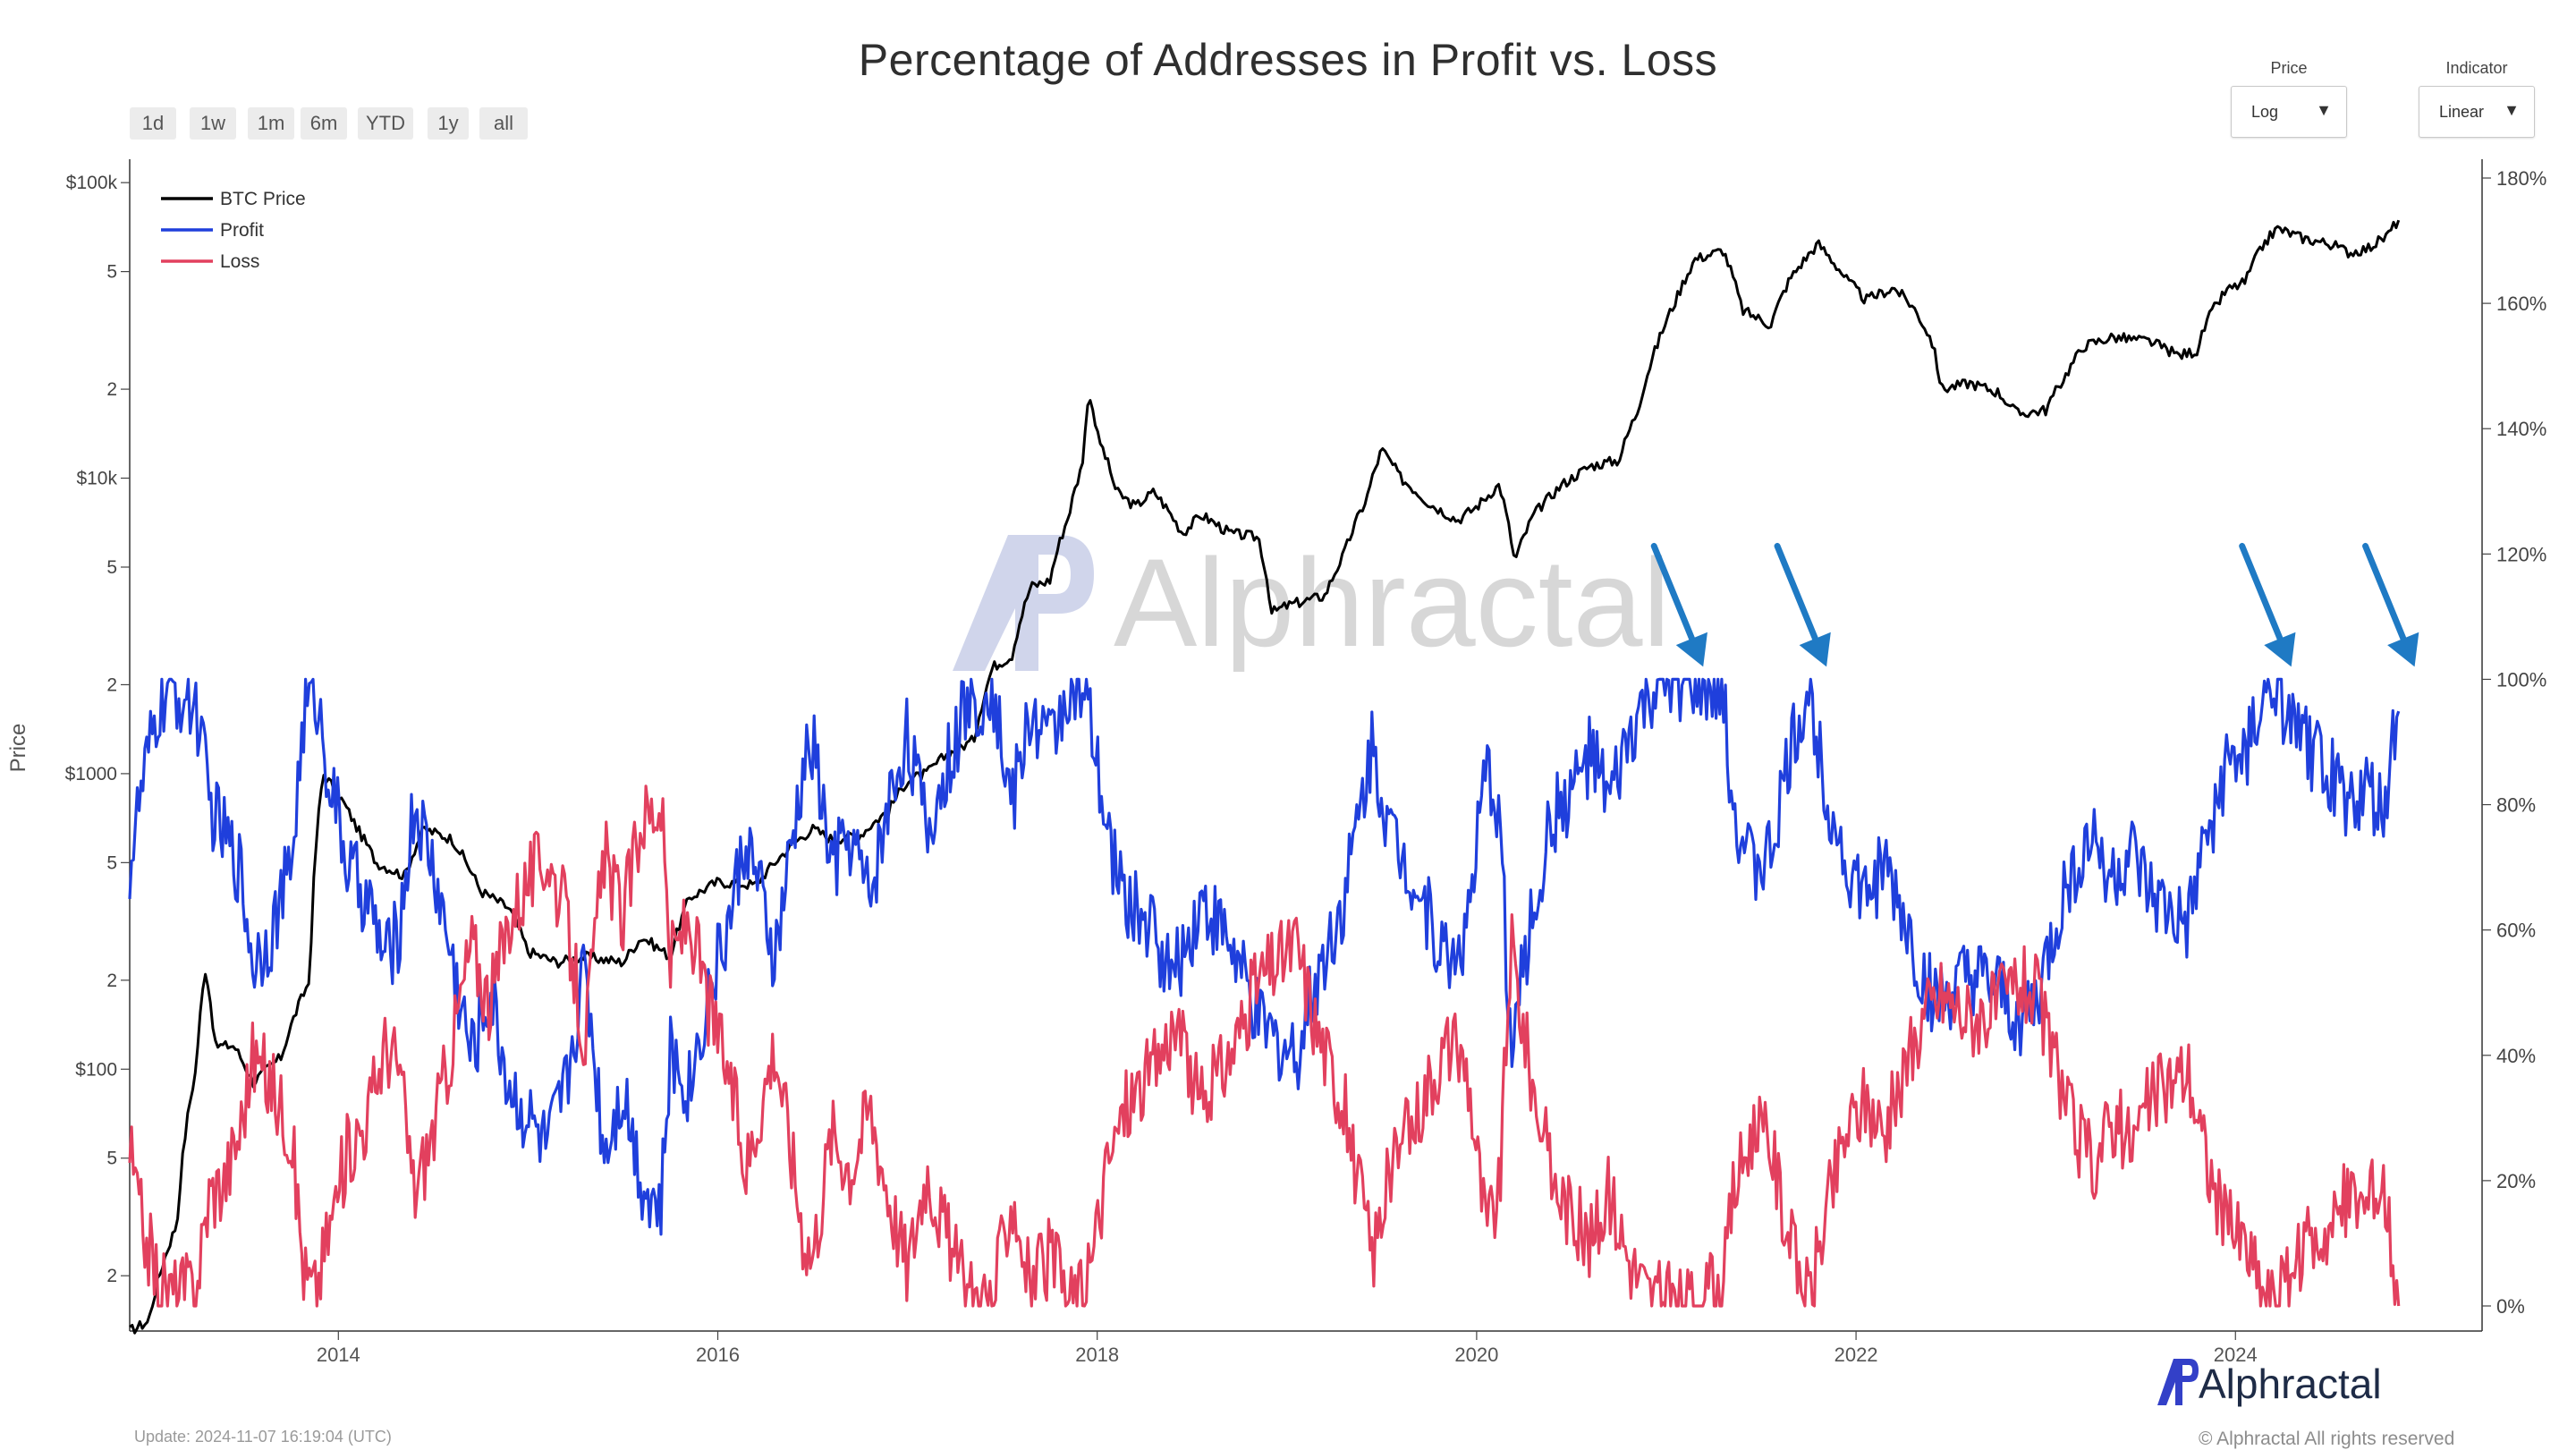 Image resolution: width=2576 pixels, height=1450 pixels. I want to click on right-tick-label: 60%, so click(2516, 931).